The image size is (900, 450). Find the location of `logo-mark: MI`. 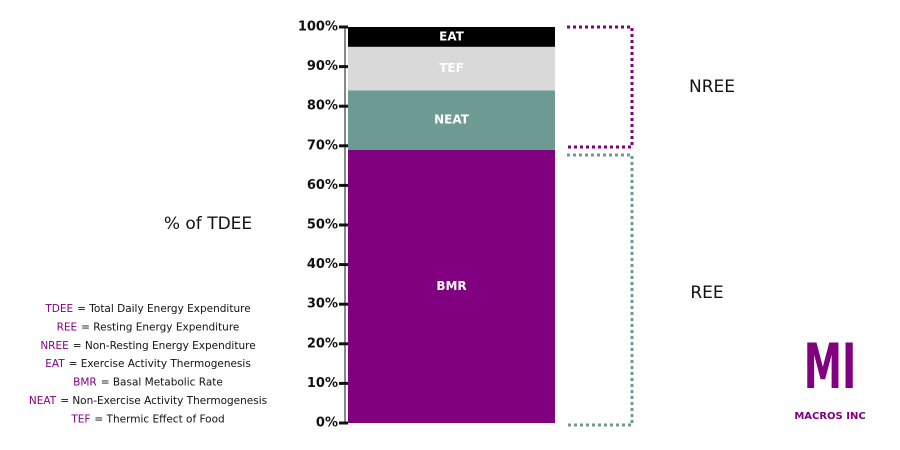

logo-mark: MI is located at coordinates (830, 367).